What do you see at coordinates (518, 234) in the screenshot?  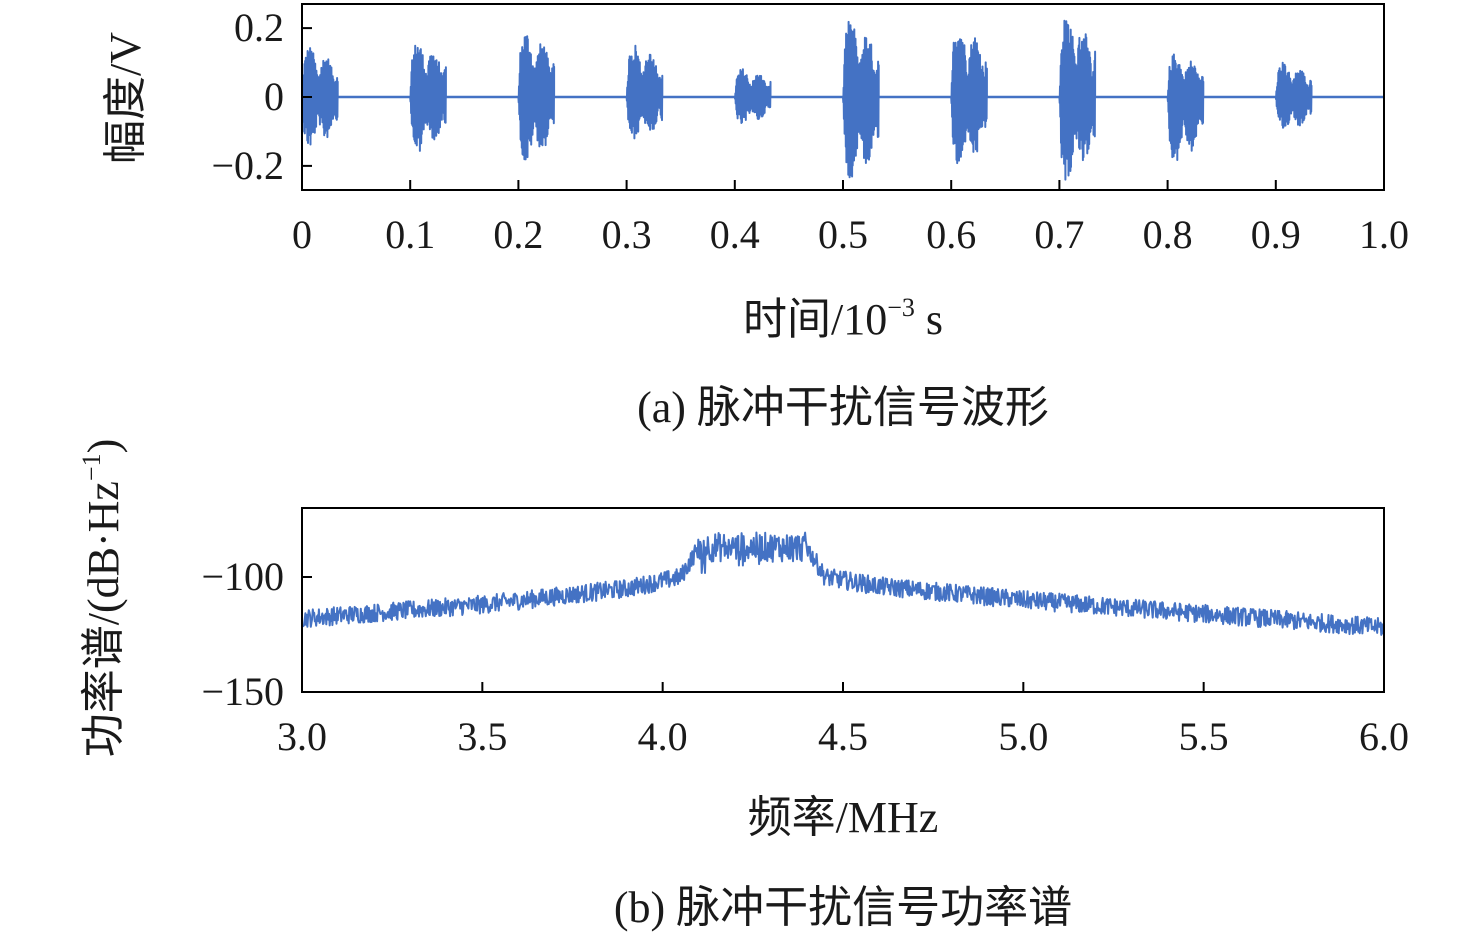 I see `waveform-x-tick-label: 0.2` at bounding box center [518, 234].